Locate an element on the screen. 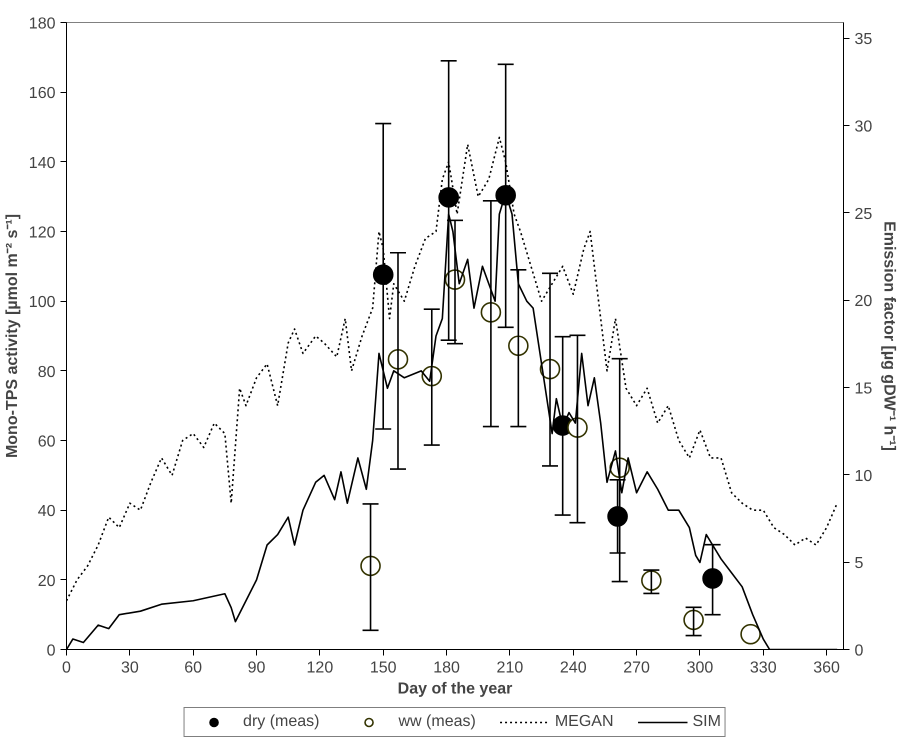 This screenshot has width=903, height=751. y-tick-label: 140 is located at coordinates (42, 163).